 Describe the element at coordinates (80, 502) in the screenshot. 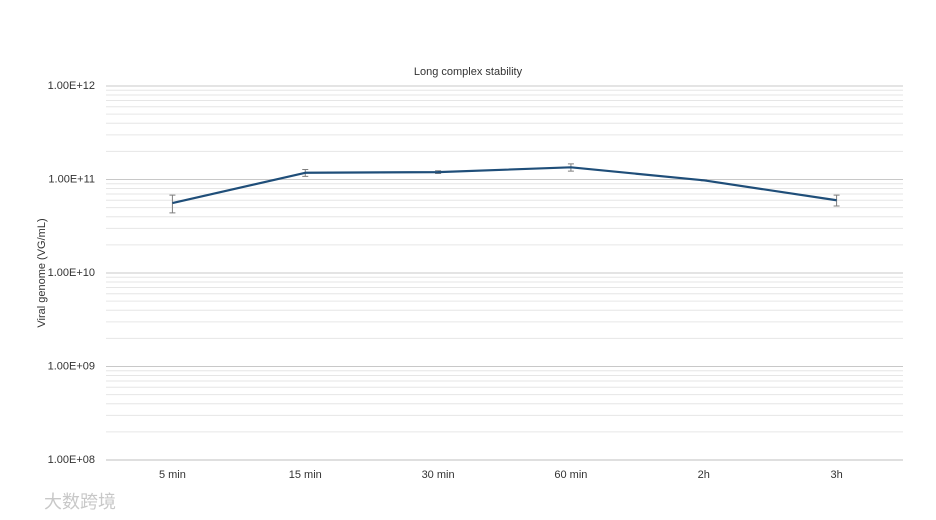

I see `watermark: 大数跨境` at that location.